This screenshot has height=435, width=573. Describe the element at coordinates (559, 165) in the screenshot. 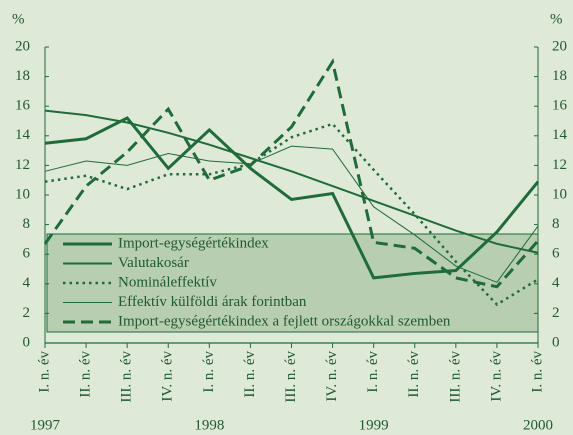

I see `y-tick-label-right: 12` at that location.